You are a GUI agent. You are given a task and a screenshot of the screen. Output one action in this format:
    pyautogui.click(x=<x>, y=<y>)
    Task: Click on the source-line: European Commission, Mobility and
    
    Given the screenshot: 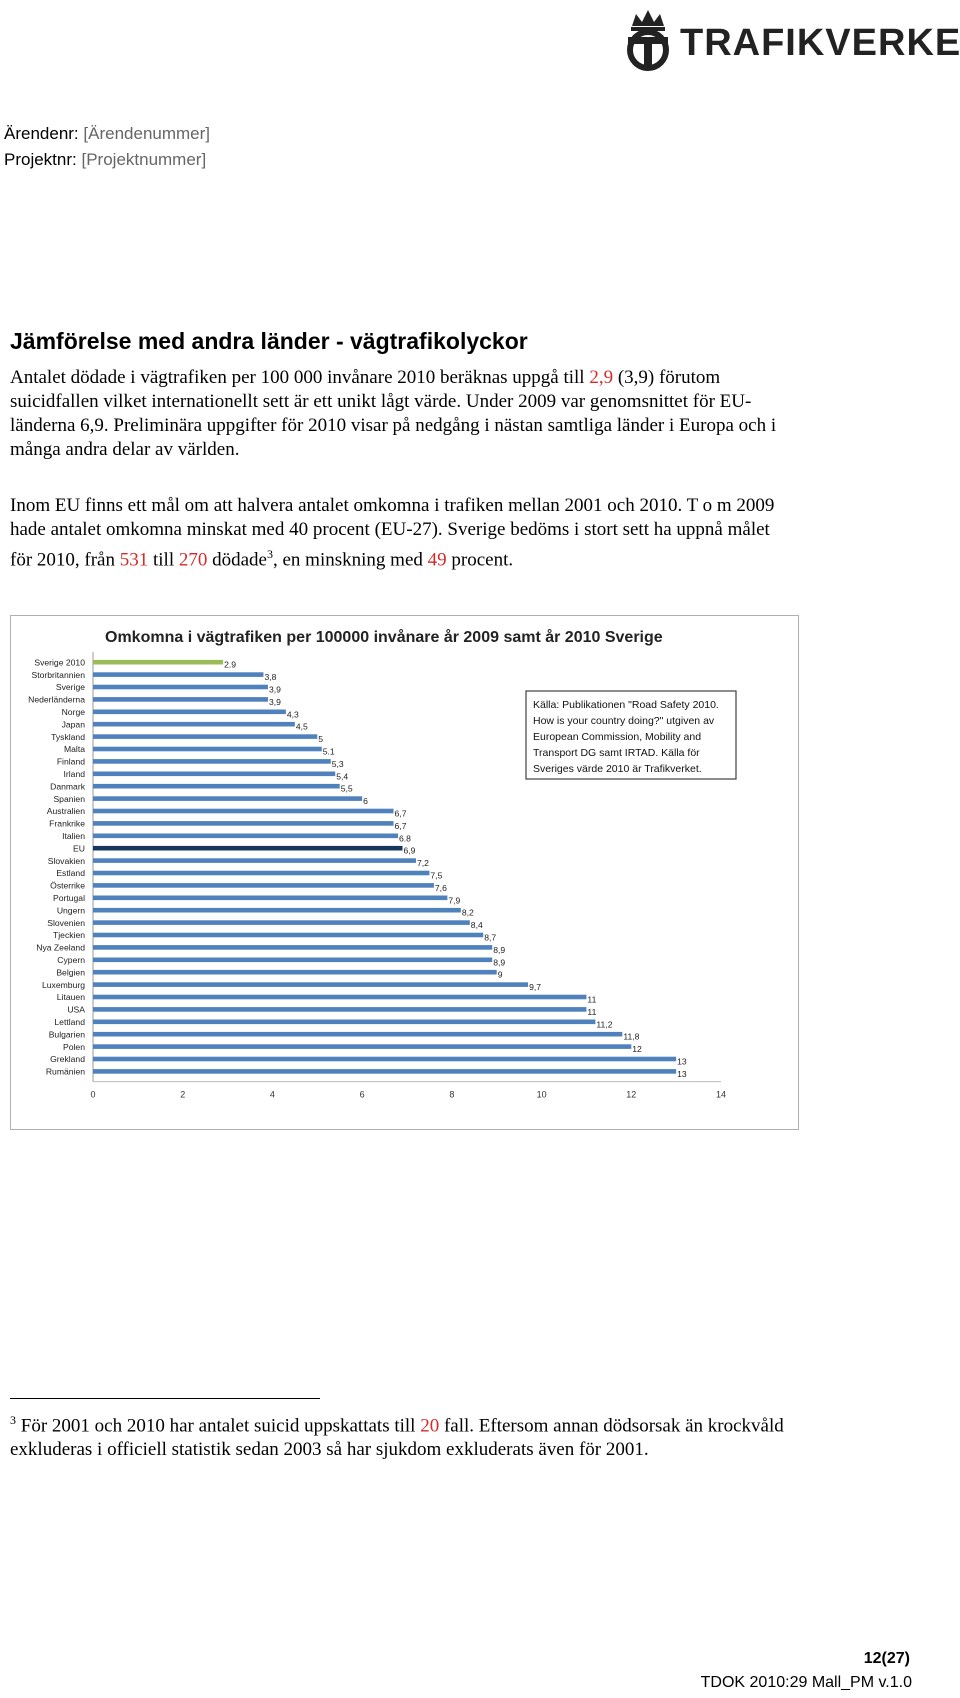 What is the action you would take?
    pyautogui.click(x=617, y=737)
    